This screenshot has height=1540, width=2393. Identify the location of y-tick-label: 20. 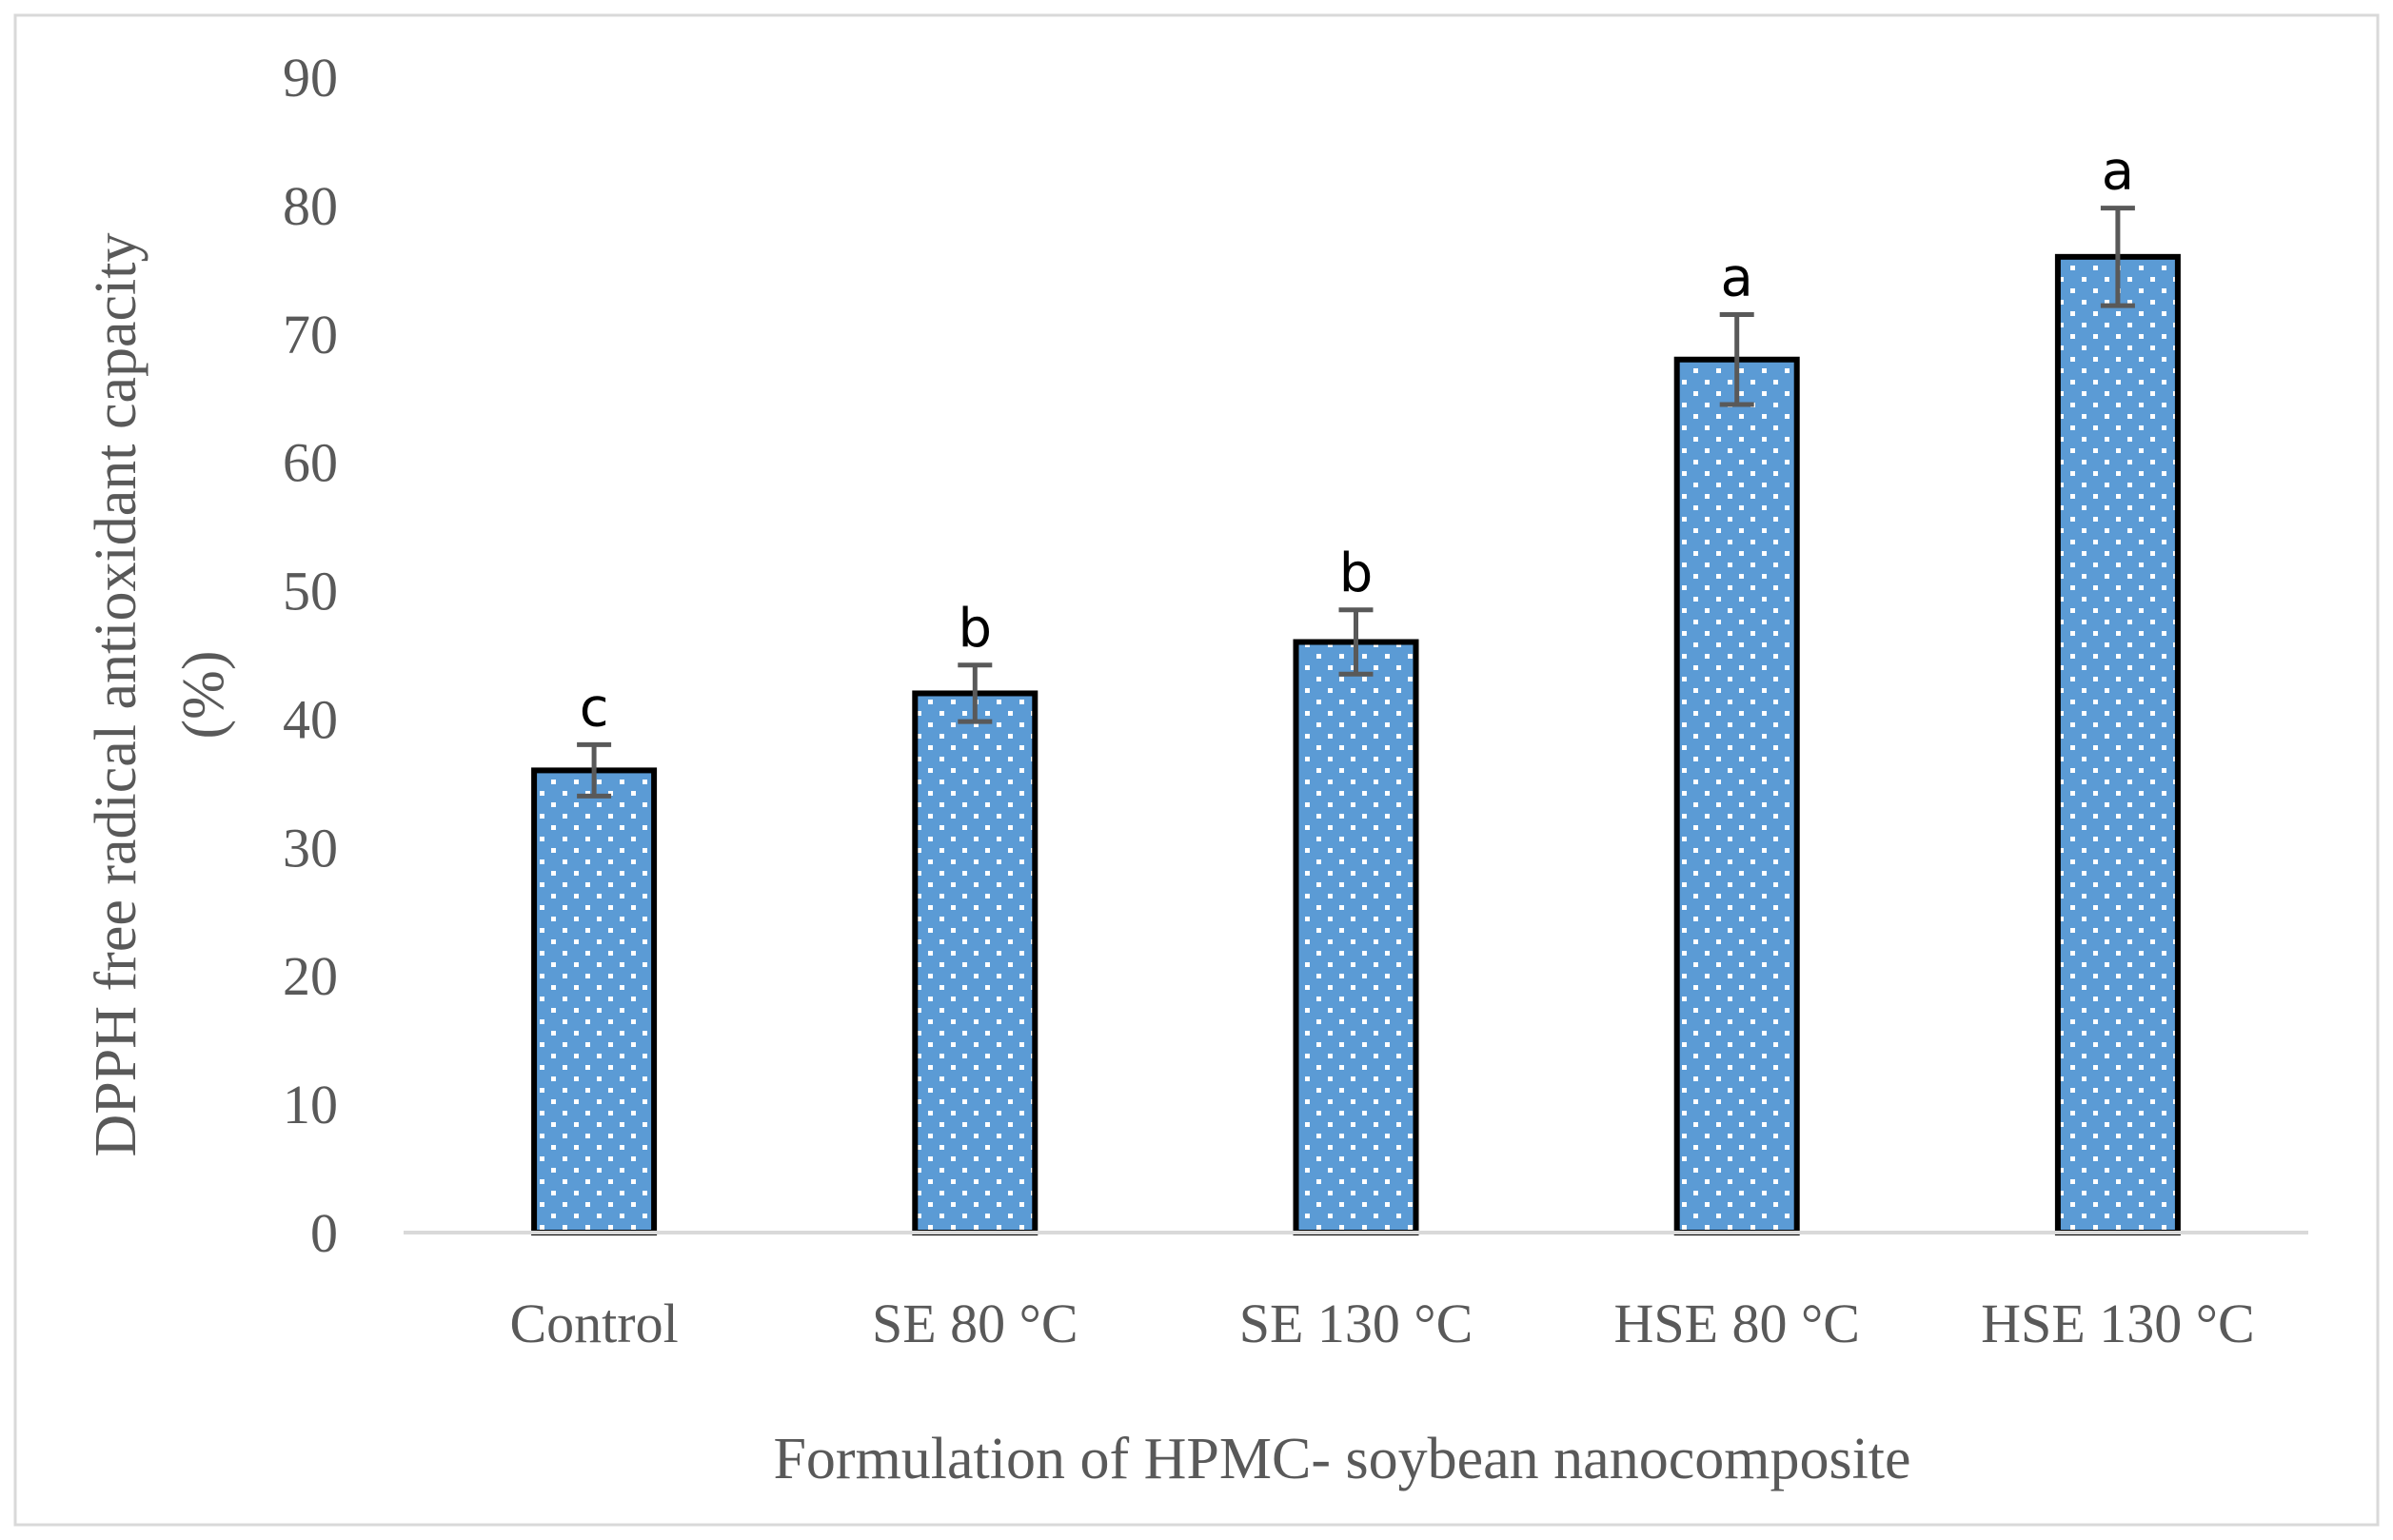
(311, 976).